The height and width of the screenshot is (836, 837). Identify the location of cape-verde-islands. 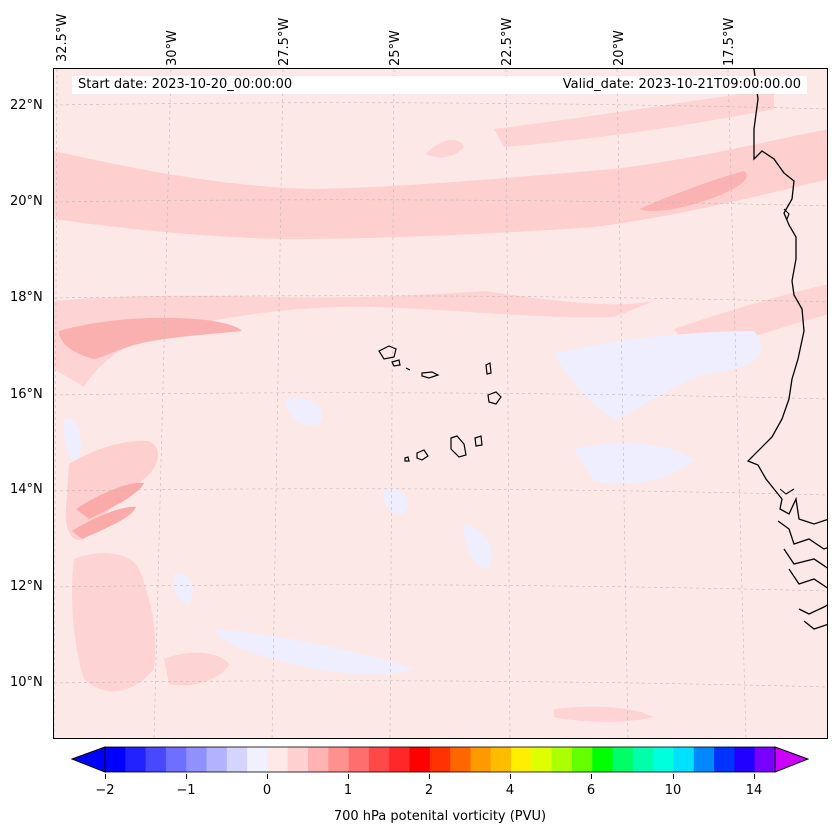
(440, 403).